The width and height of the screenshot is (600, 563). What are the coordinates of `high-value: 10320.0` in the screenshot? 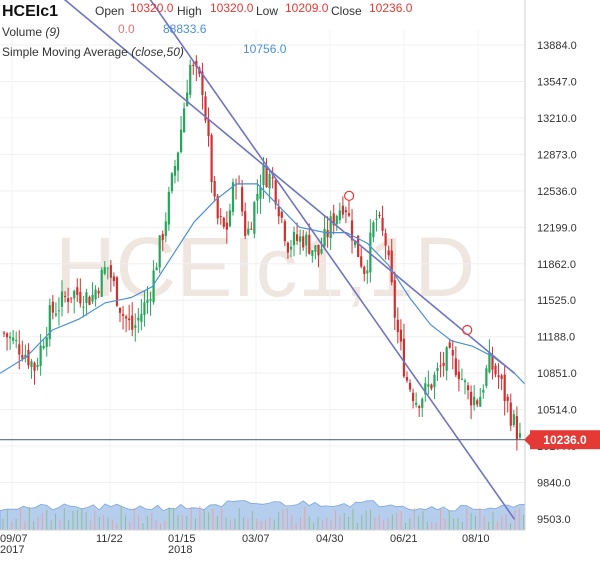 It's located at (232, 8).